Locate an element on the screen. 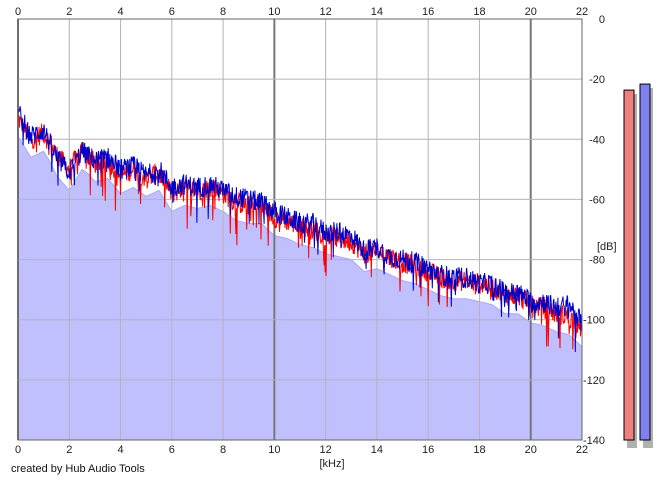 This screenshot has width=664, height=481. y-tick--120: -120 is located at coordinates (594, 381).